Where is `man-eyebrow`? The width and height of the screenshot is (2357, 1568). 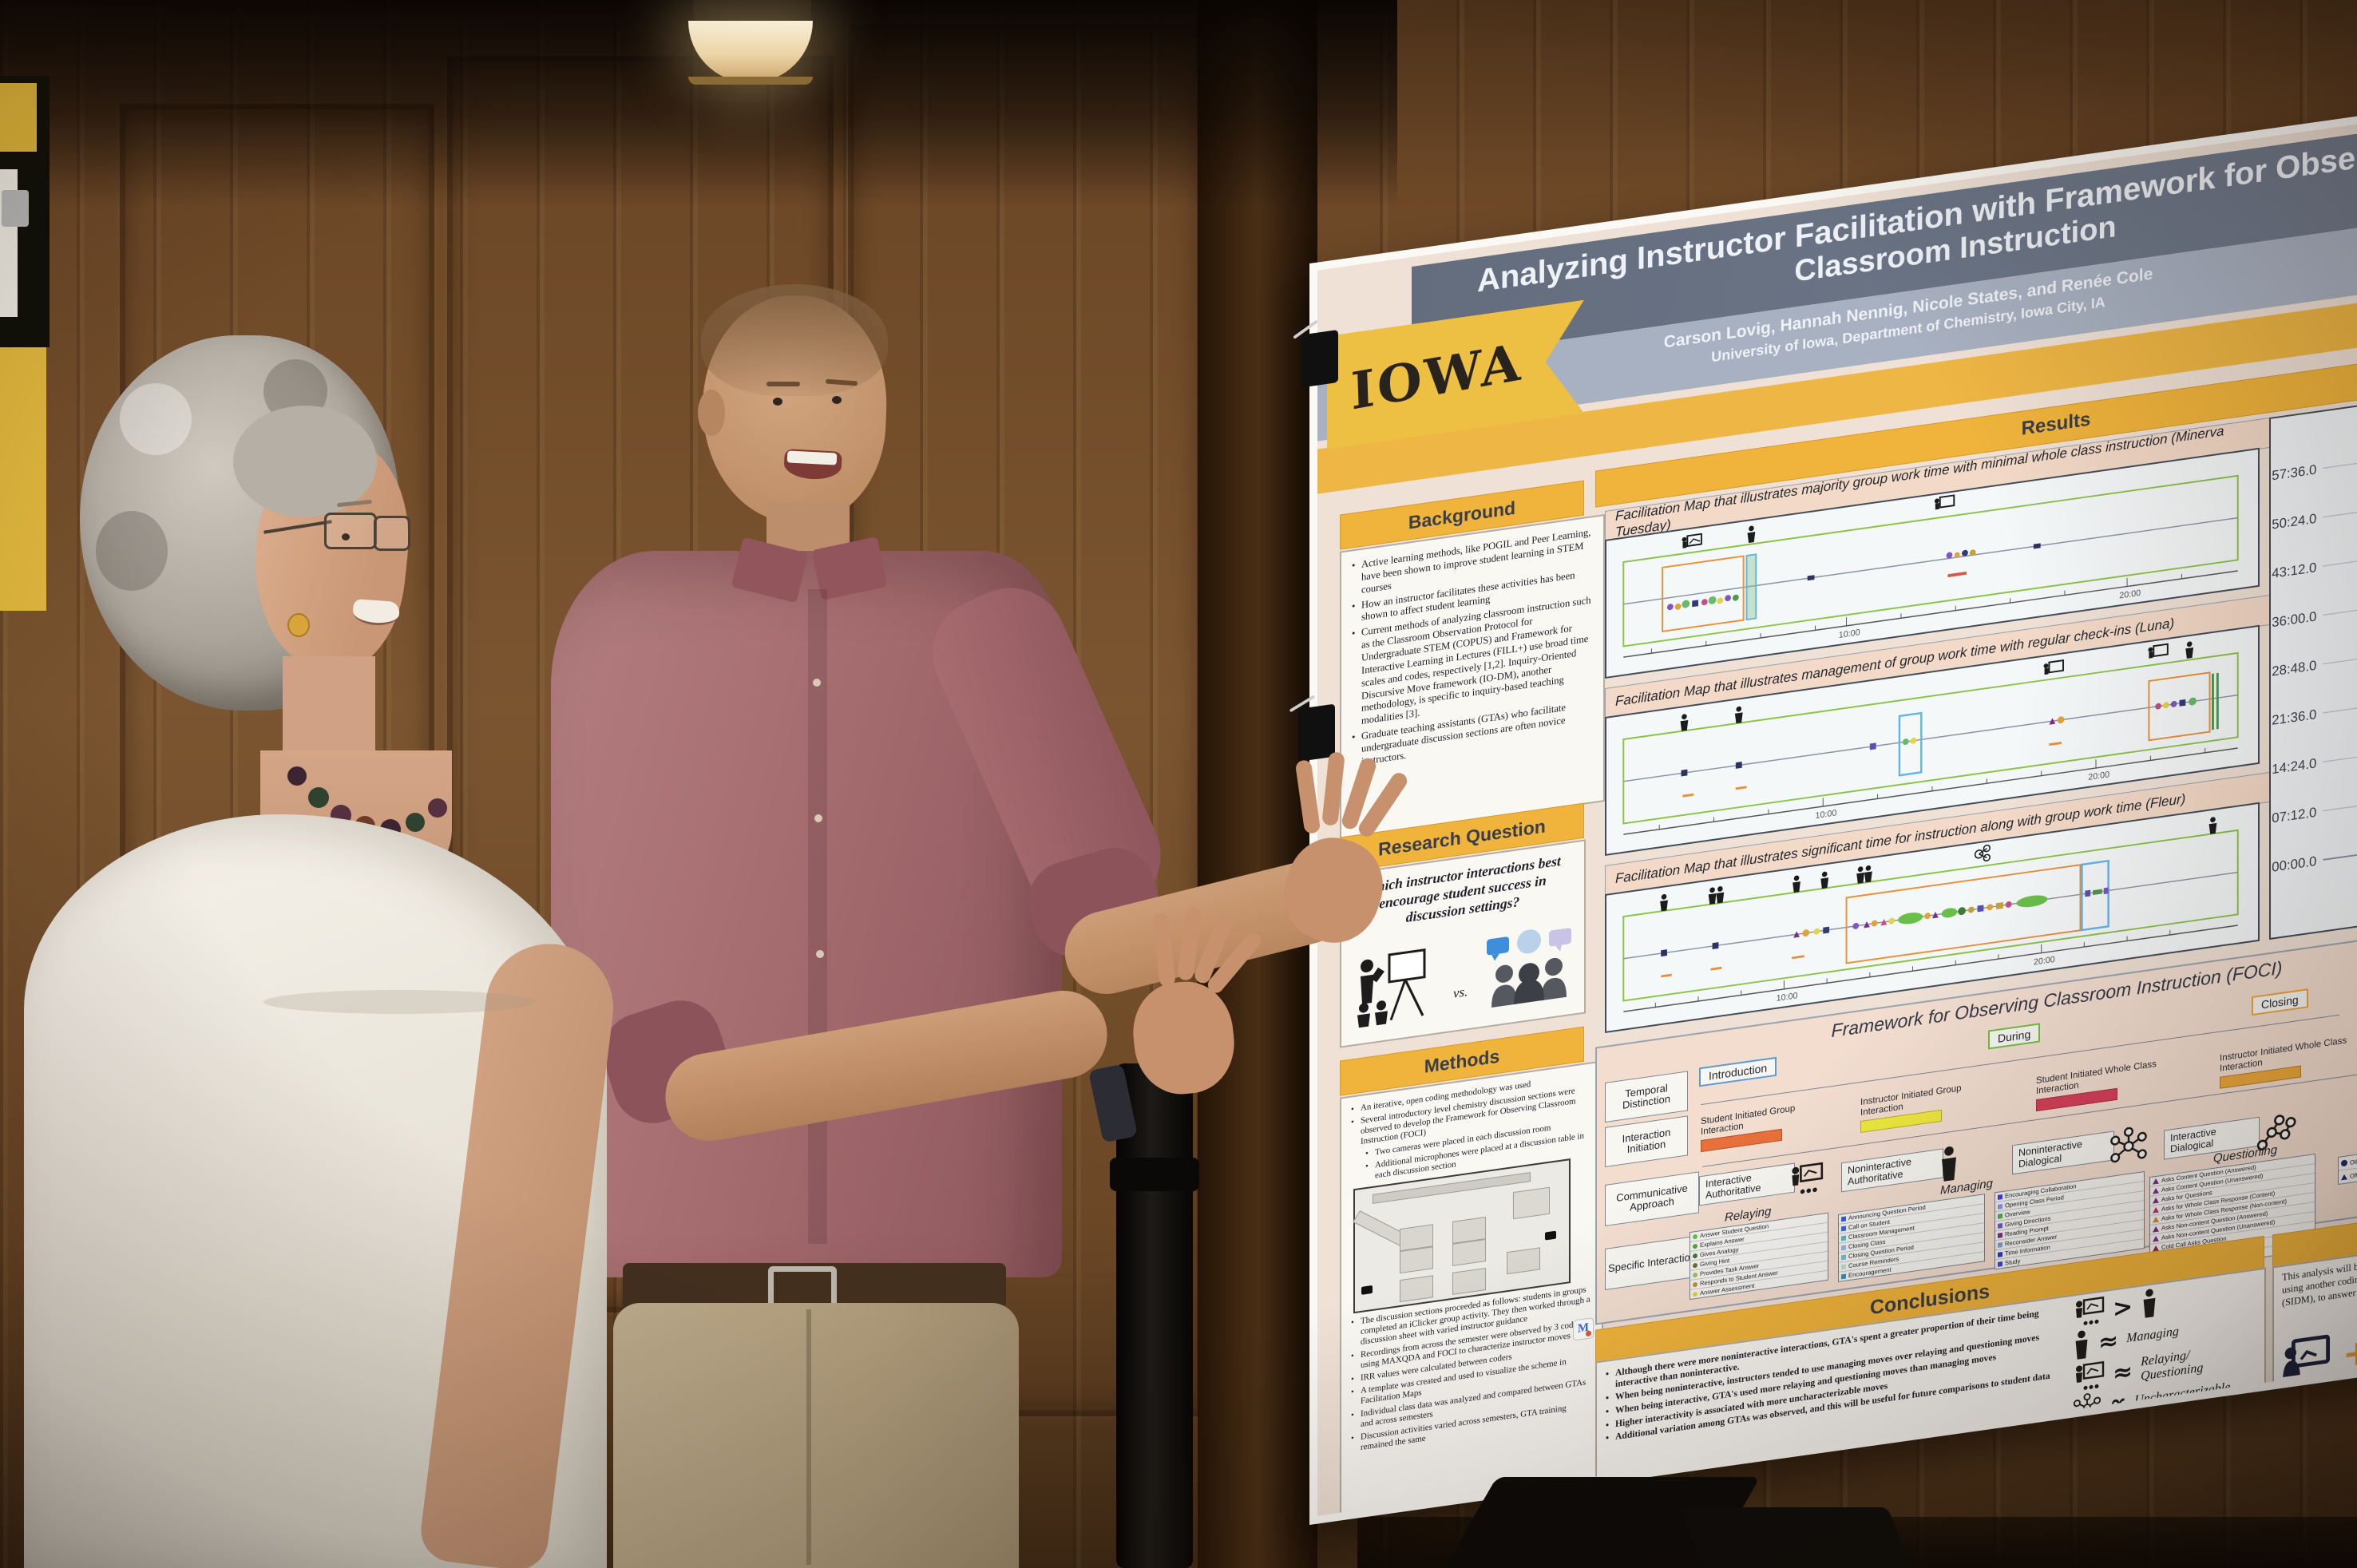 man-eyebrow is located at coordinates (783, 384).